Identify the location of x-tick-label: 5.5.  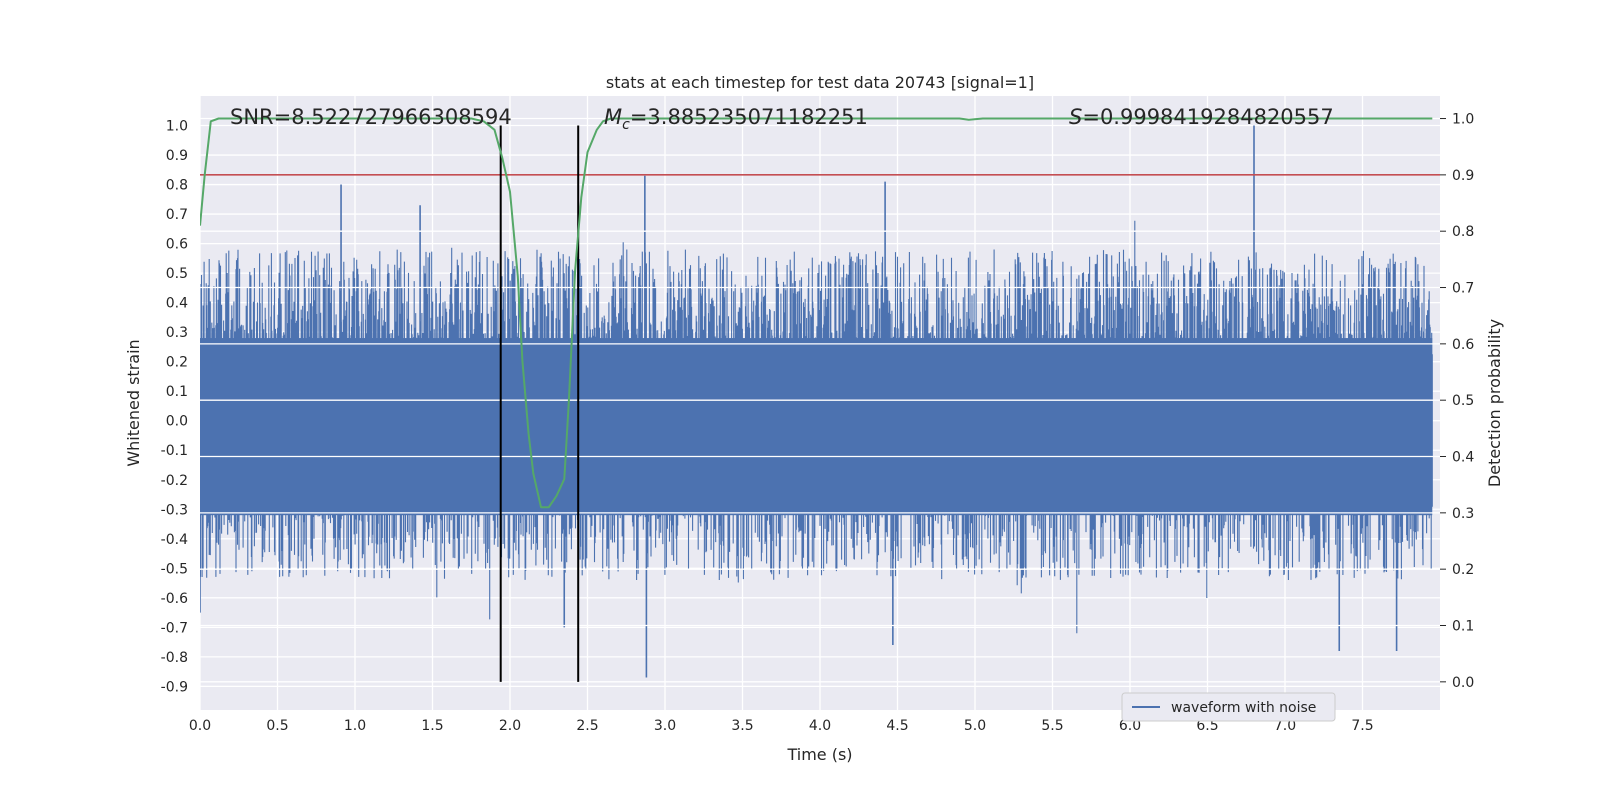
(1052, 726).